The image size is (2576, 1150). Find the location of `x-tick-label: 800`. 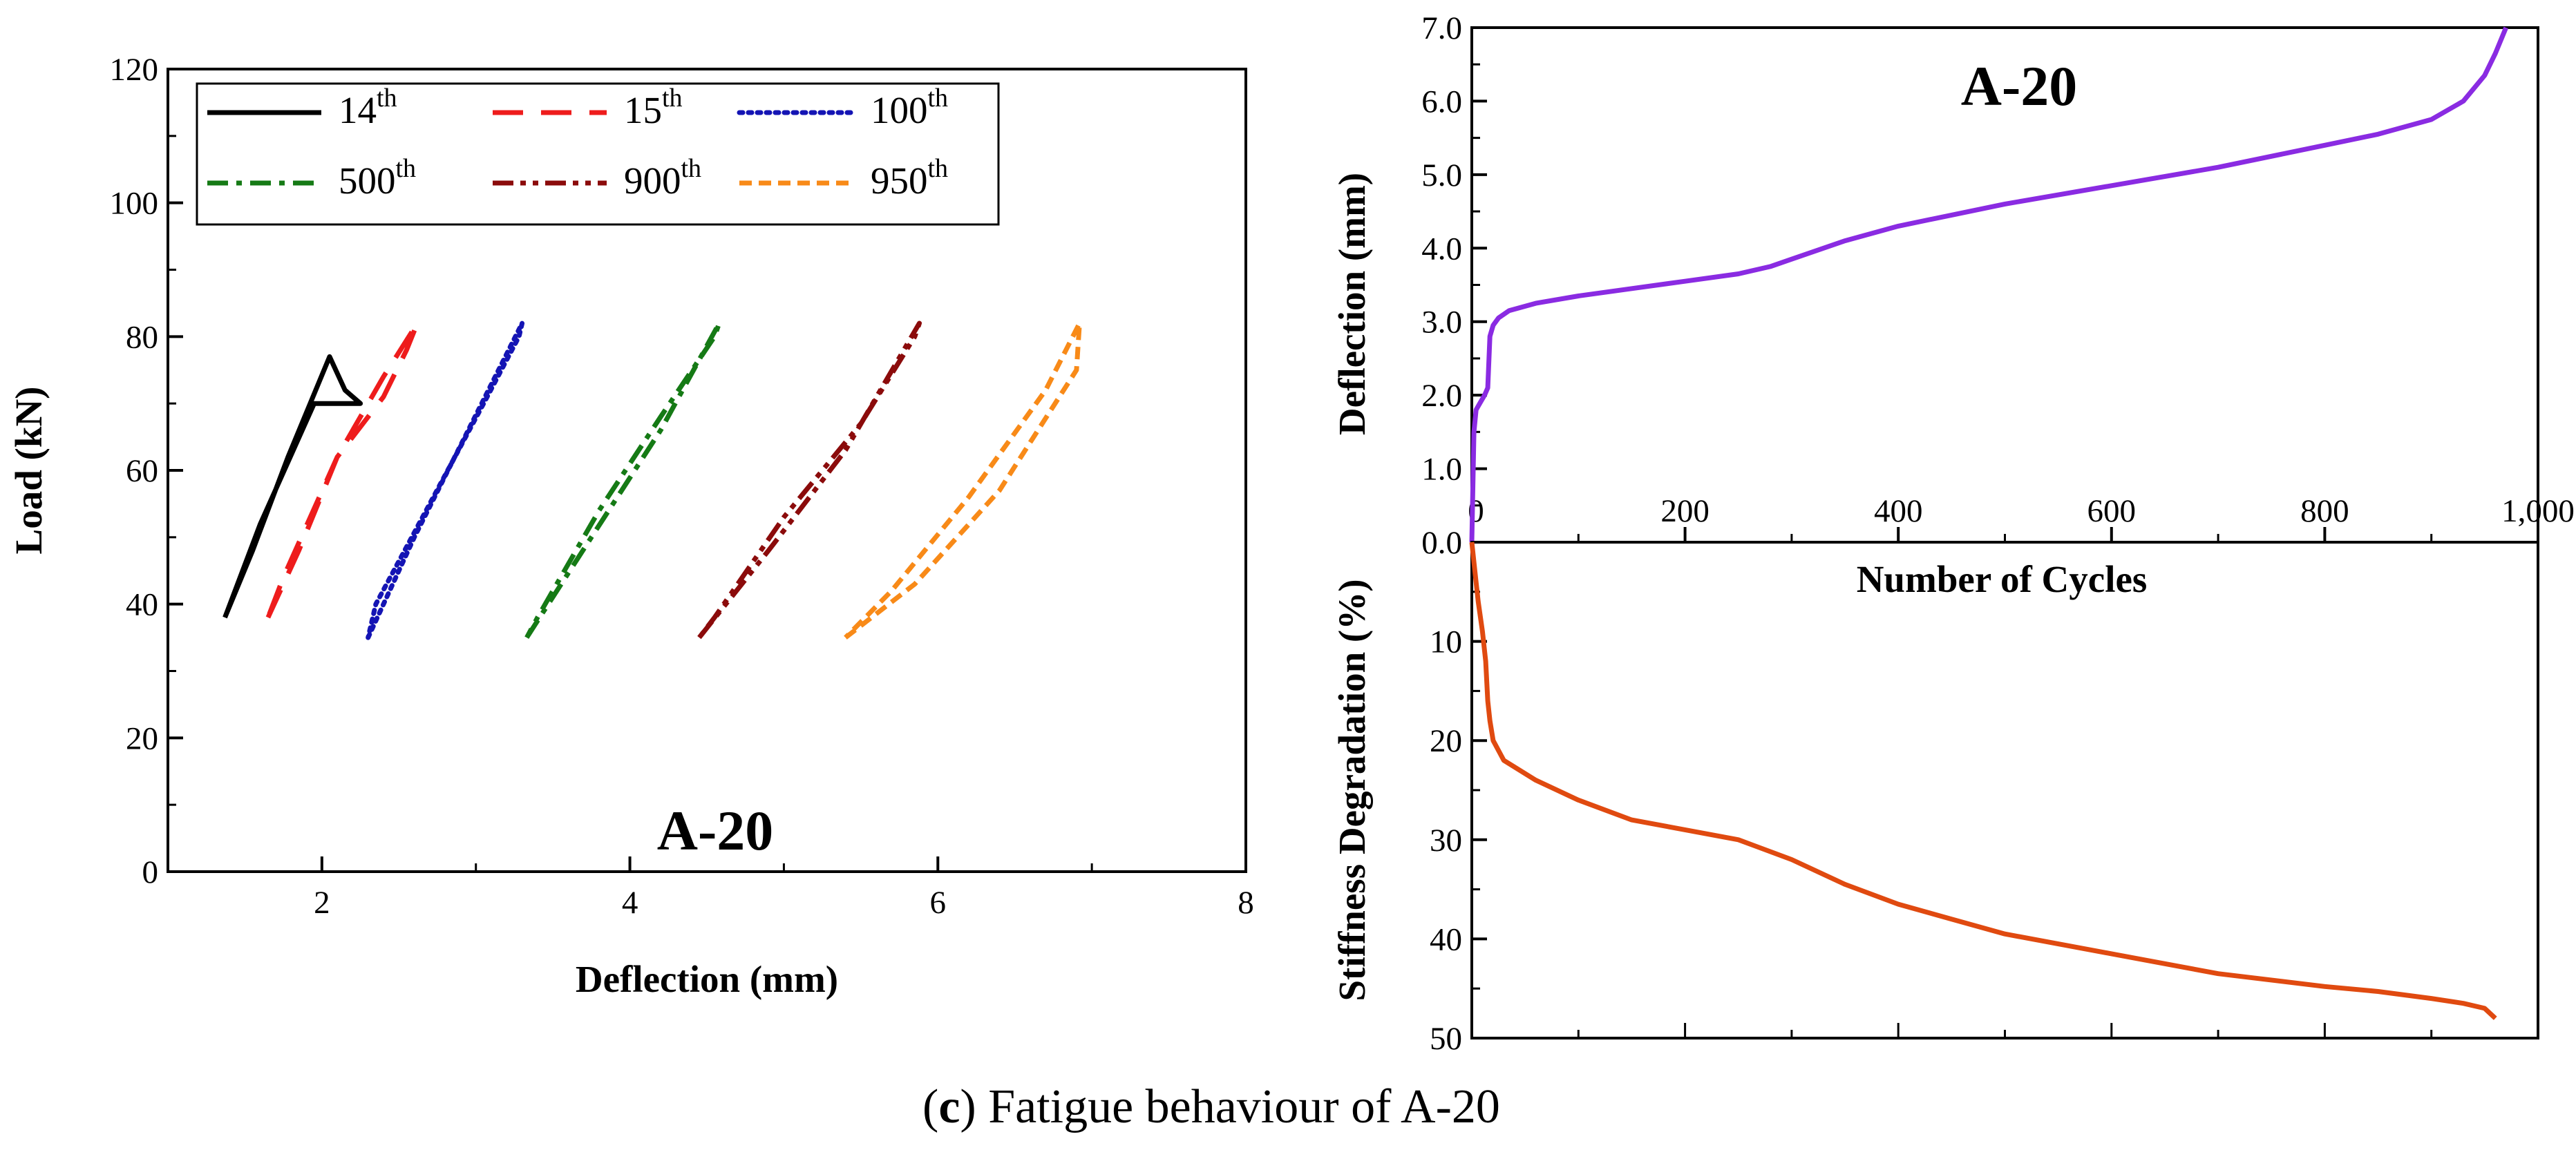

x-tick-label: 800 is located at coordinates (2324, 511).